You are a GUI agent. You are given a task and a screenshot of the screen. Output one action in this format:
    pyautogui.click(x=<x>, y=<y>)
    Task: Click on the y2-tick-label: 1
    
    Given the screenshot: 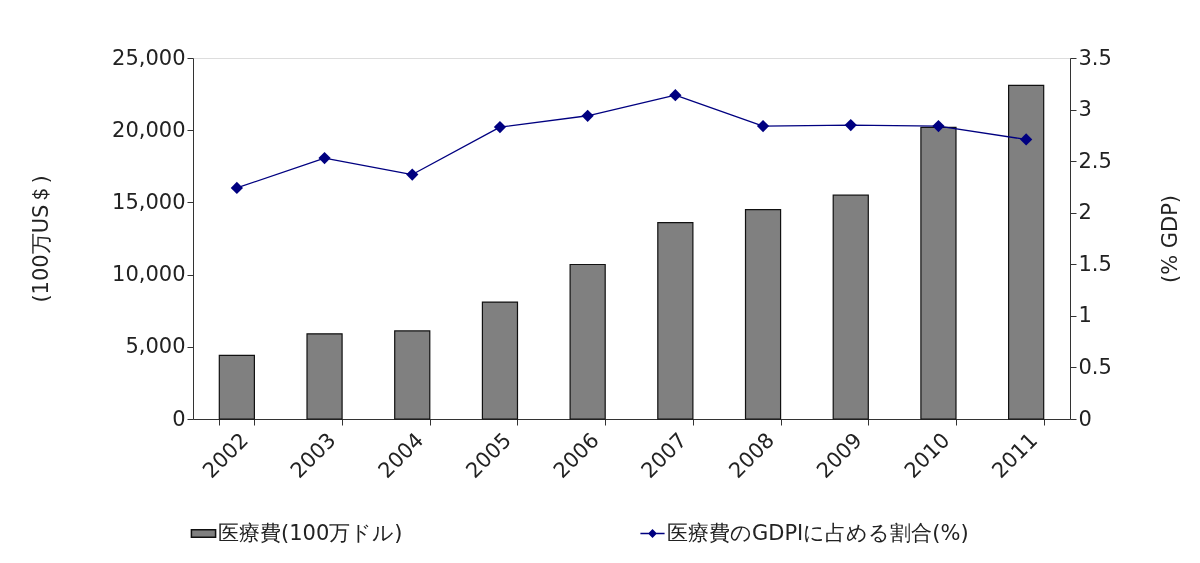 What is the action you would take?
    pyautogui.click(x=1085, y=315)
    